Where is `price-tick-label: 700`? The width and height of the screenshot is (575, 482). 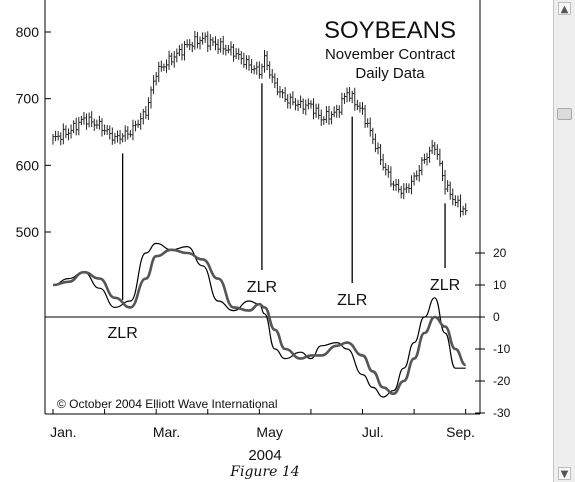 price-tick-label: 700 is located at coordinates (28, 99).